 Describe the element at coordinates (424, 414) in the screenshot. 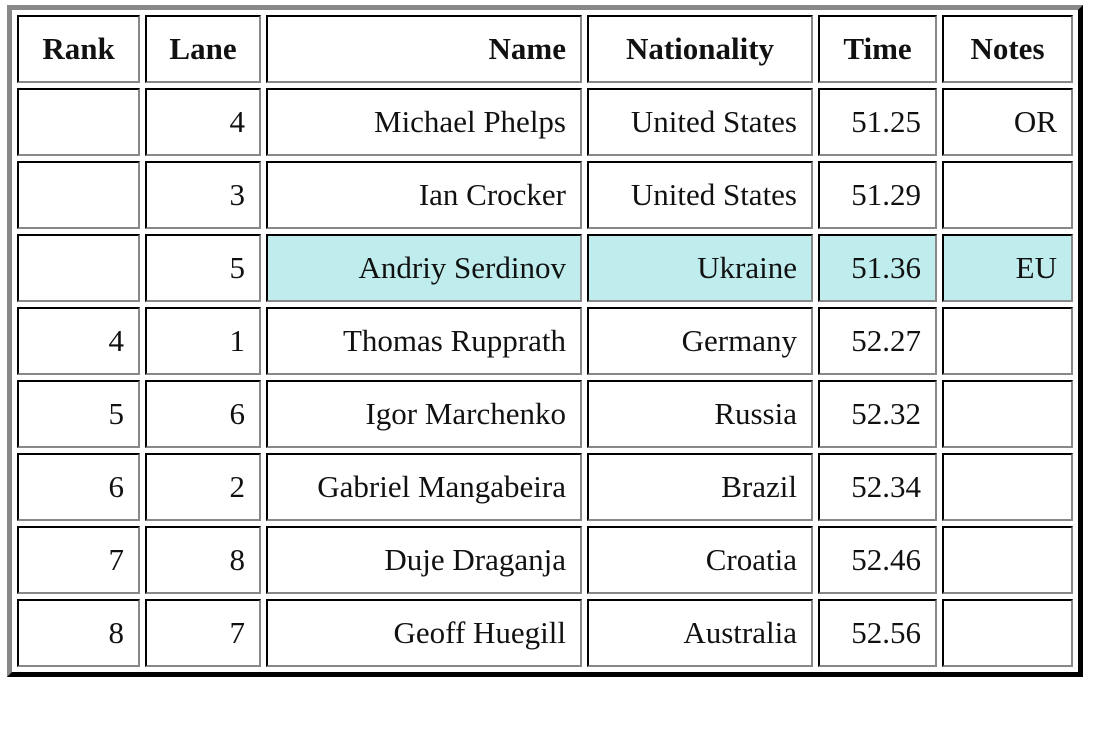

I see `cell-name: Igor Marchenko` at that location.